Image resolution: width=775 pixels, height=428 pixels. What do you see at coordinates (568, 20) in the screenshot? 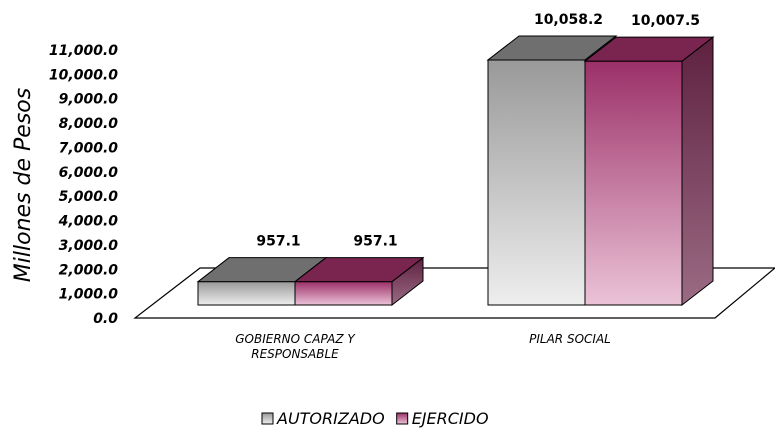
I see `value-label: 10,058.2` at bounding box center [568, 20].